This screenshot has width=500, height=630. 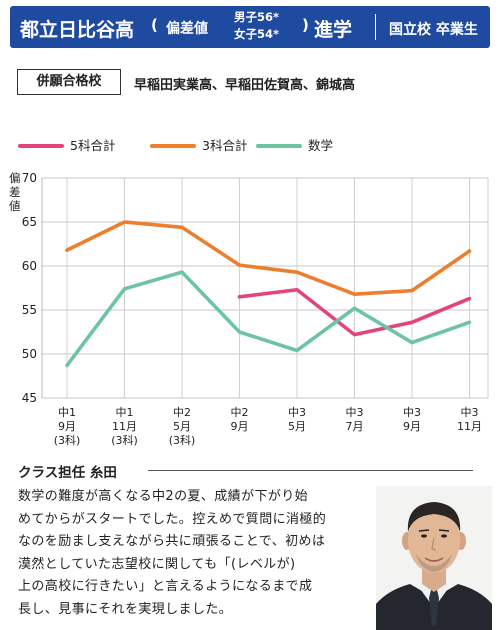 I want to click on teacher-heading: クラス担任 糸田, so click(x=67, y=473).